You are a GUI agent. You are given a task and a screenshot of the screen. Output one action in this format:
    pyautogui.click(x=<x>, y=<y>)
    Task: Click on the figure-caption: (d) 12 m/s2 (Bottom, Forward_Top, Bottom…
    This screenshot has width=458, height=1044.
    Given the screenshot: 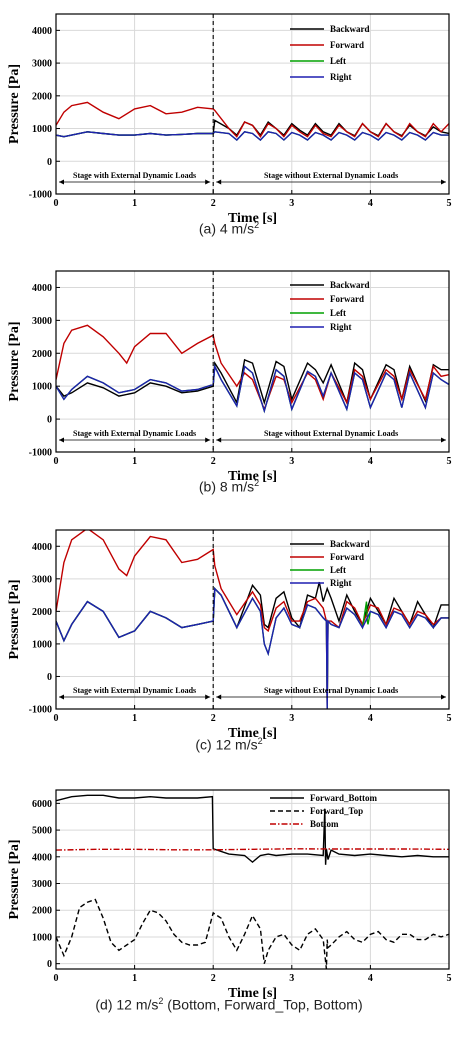 What is the action you would take?
    pyautogui.click(x=229, y=1004)
    